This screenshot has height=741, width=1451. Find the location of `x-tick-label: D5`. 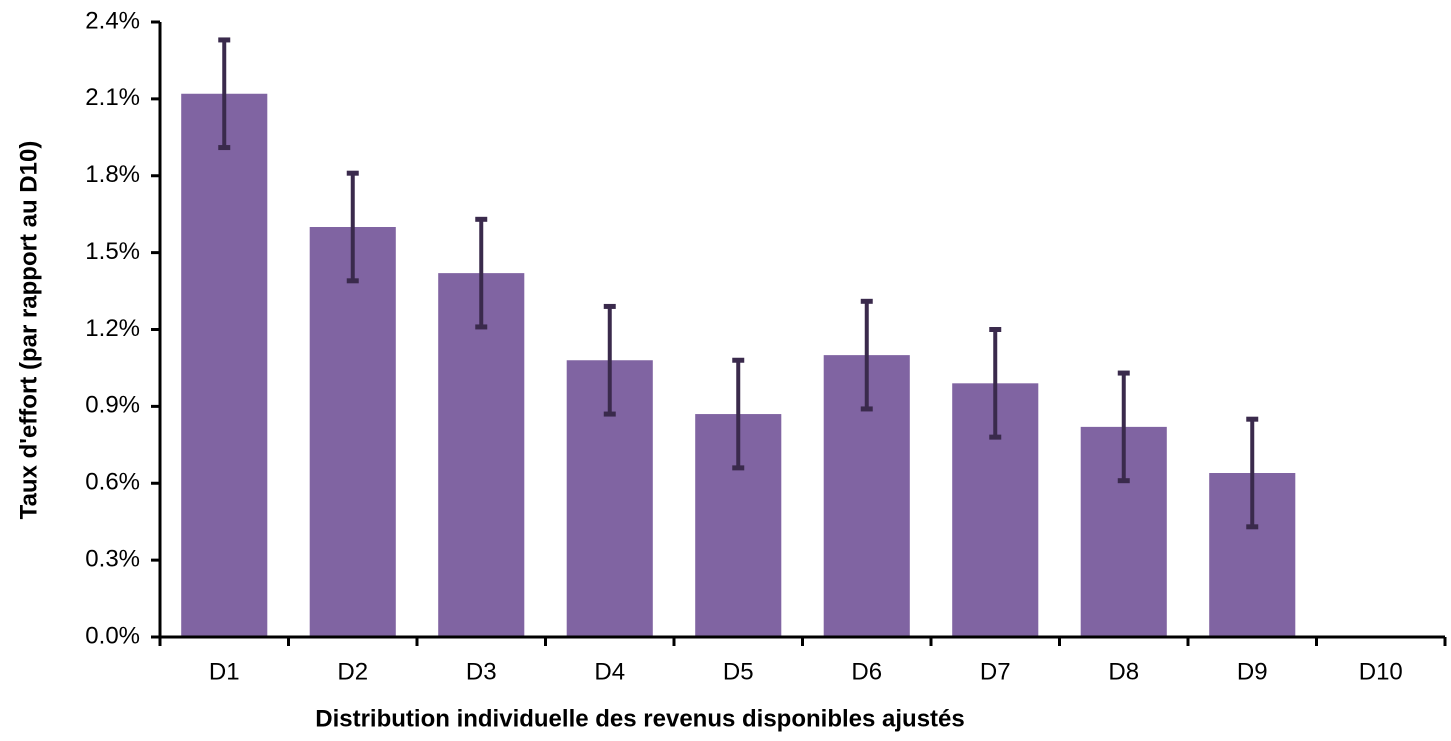

x-tick-label: D5 is located at coordinates (738, 671).